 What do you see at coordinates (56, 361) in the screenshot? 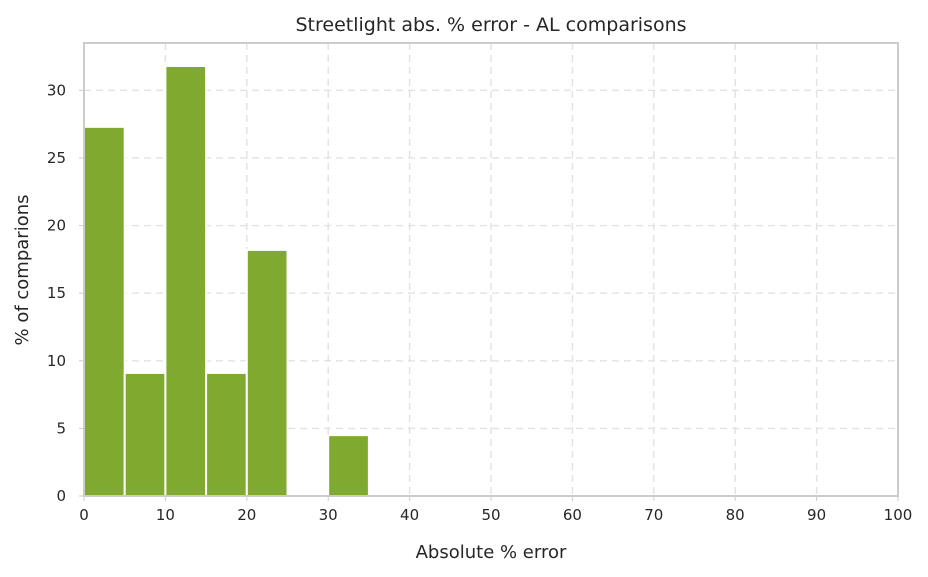
I see `y-tick-label: 10` at bounding box center [56, 361].